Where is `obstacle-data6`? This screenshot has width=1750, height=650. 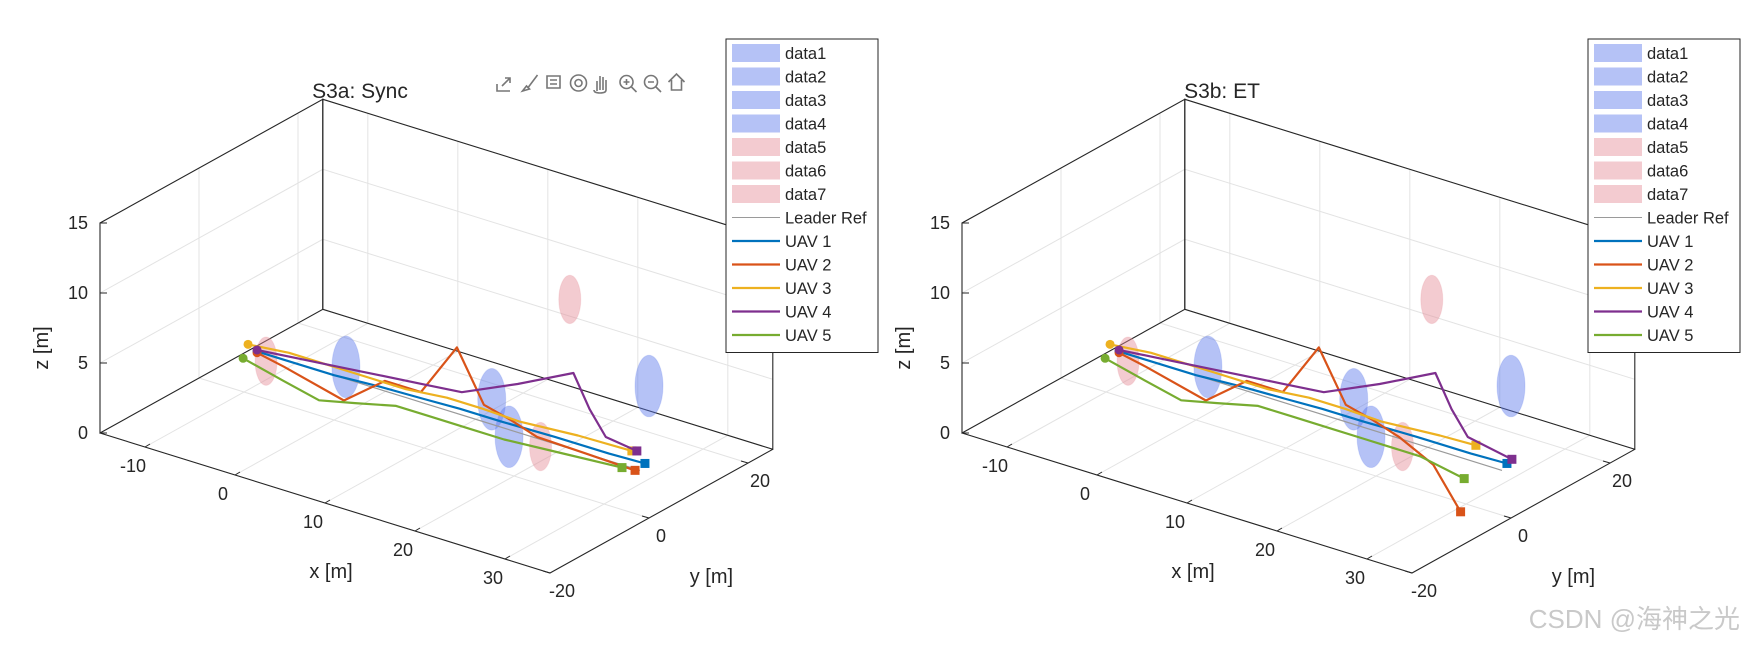 obstacle-data6 is located at coordinates (570, 299).